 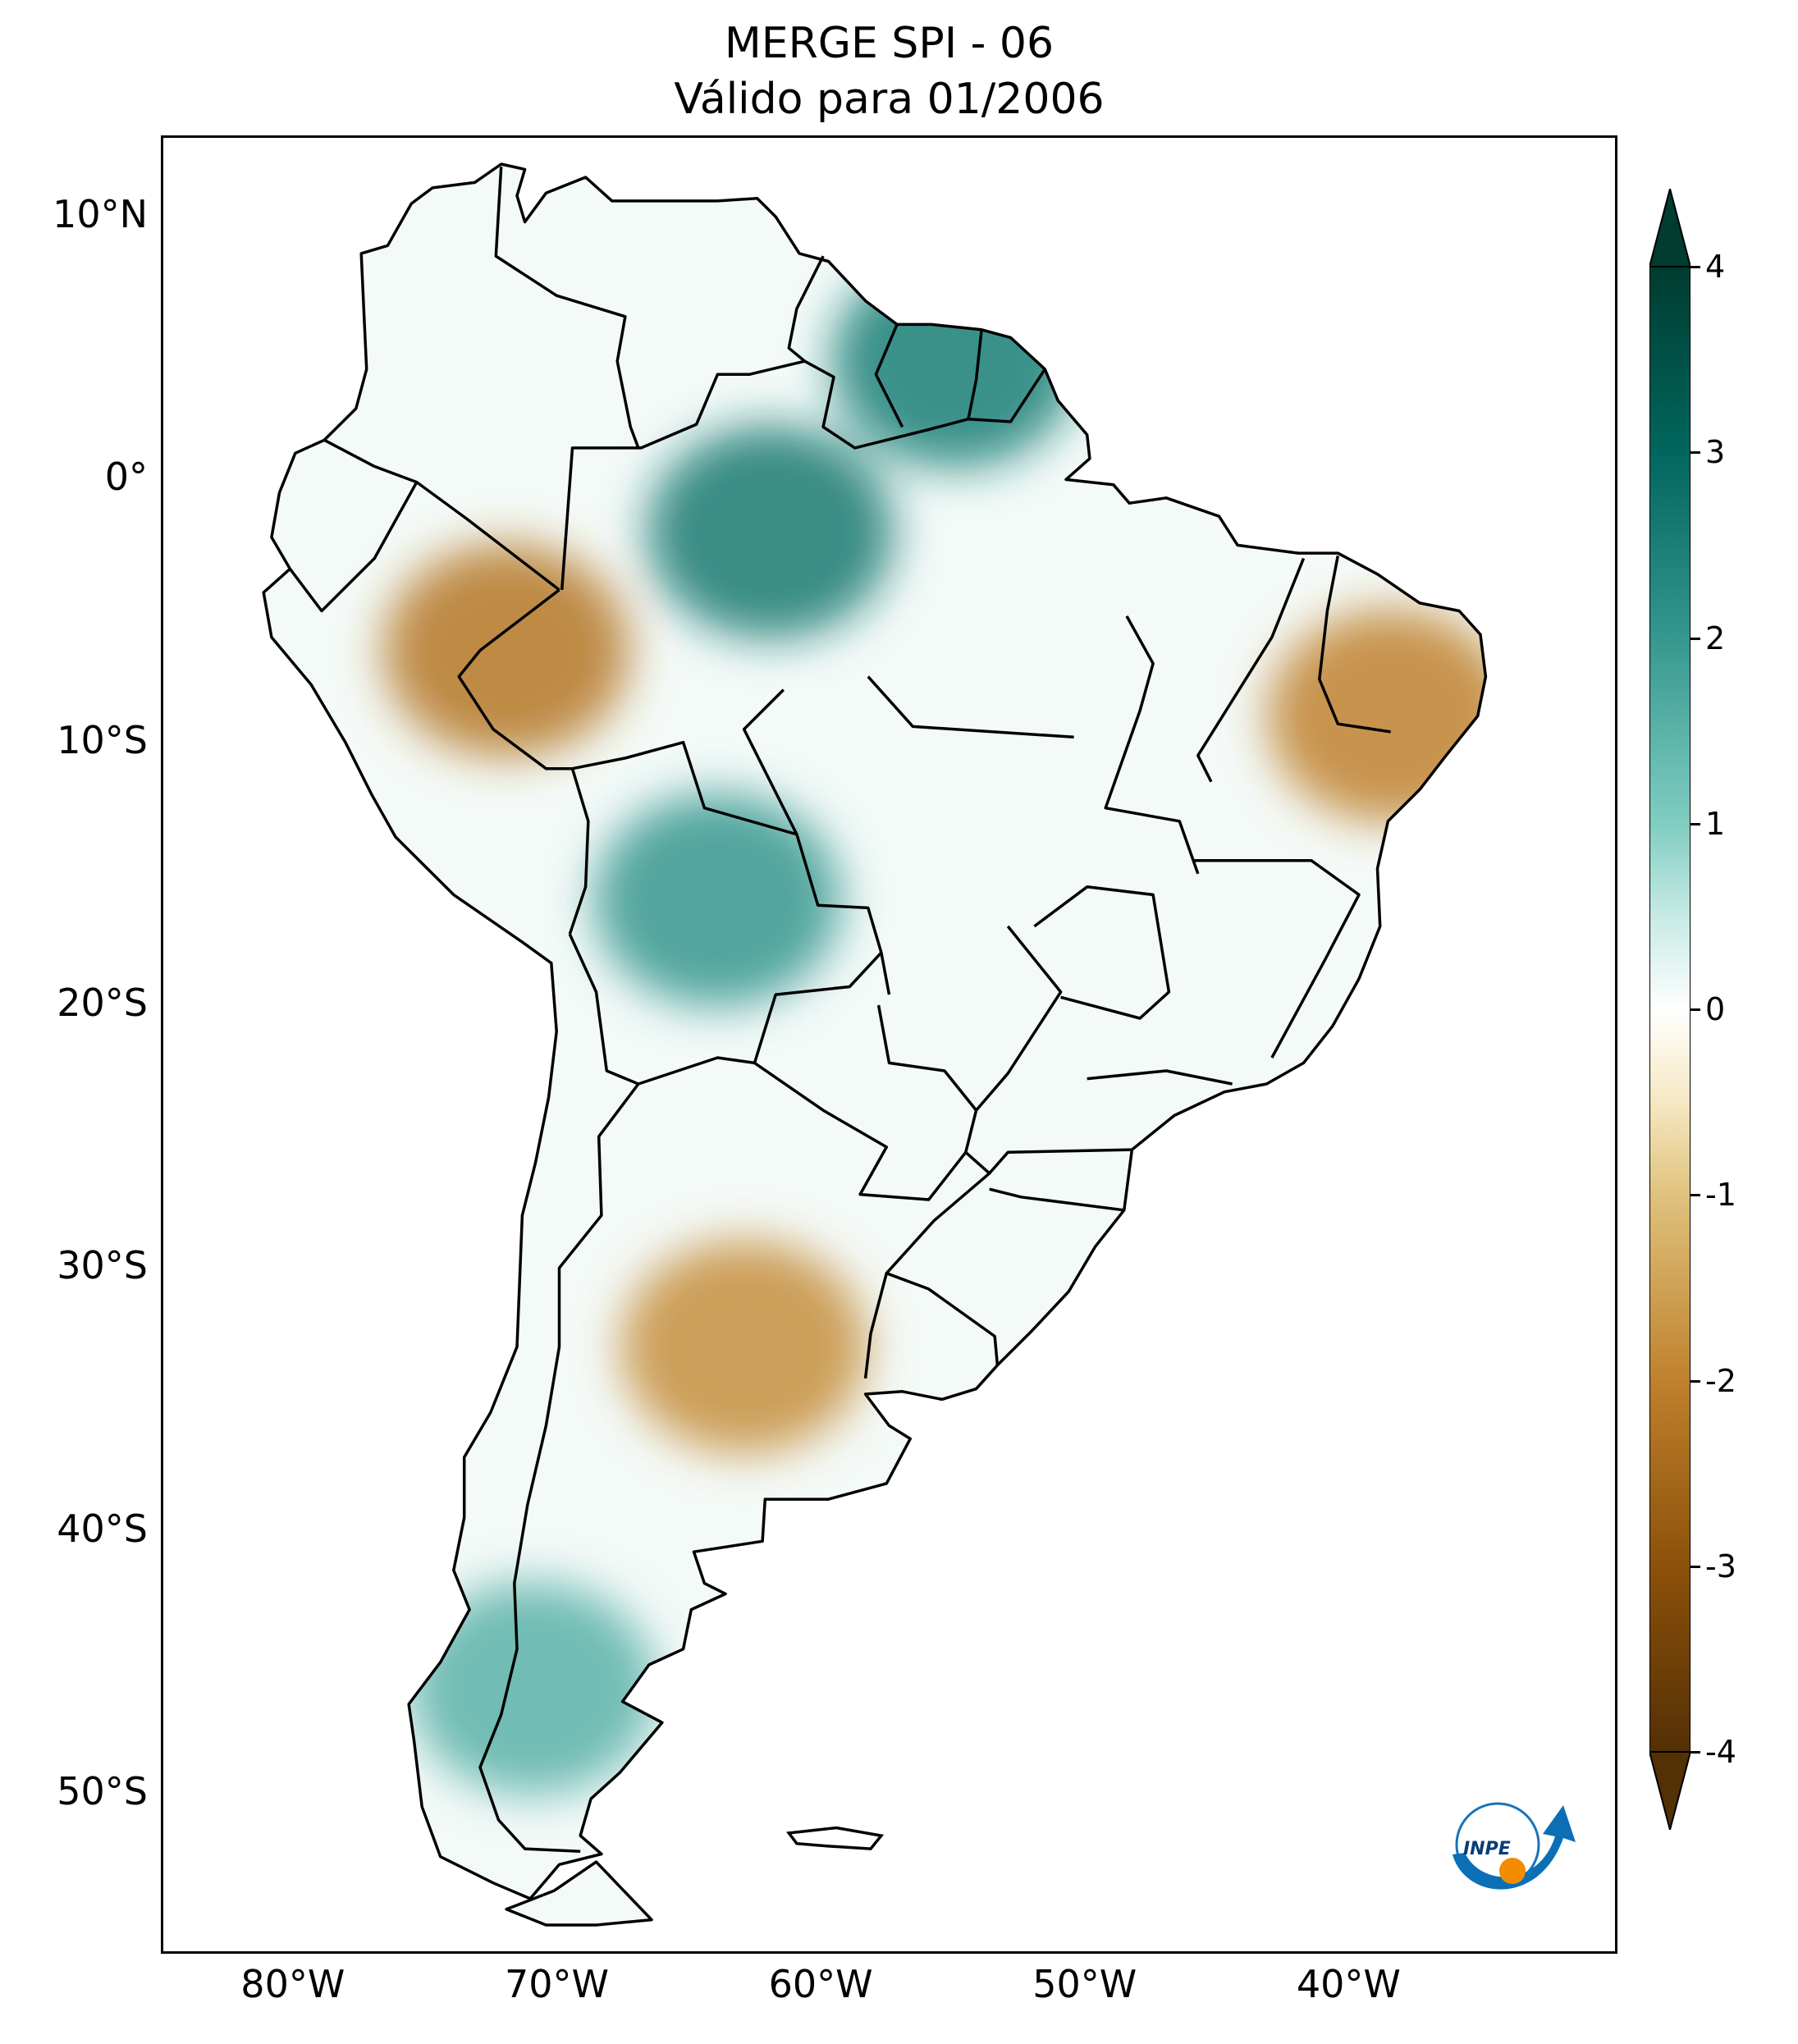 I want to click on colorbar-tick-label: -3, so click(x=1720, y=1566).